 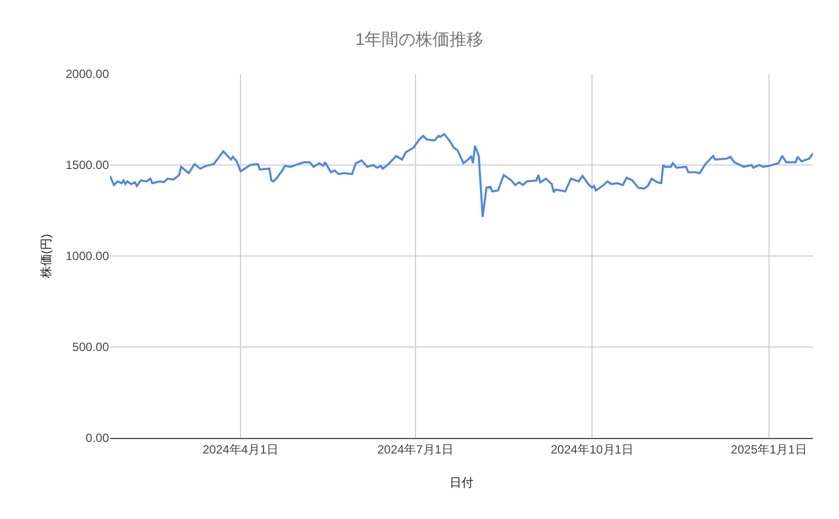 I want to click on y-tick-label: 500.00, so click(x=91, y=347).